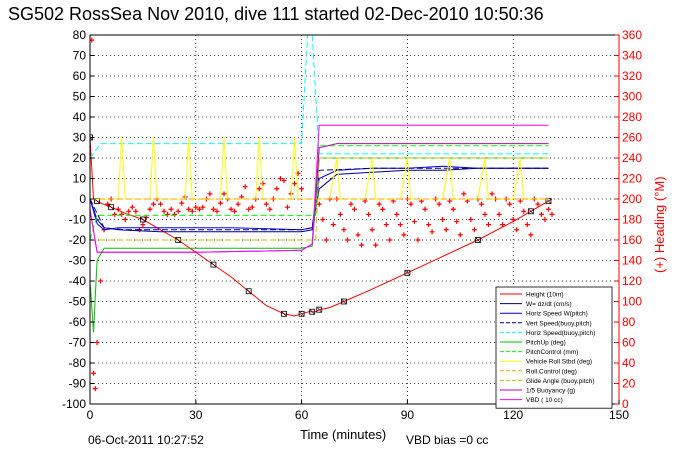 Image resolution: width=681 pixels, height=454 pixels. I want to click on right-y-tick-label: 40, so click(629, 363).